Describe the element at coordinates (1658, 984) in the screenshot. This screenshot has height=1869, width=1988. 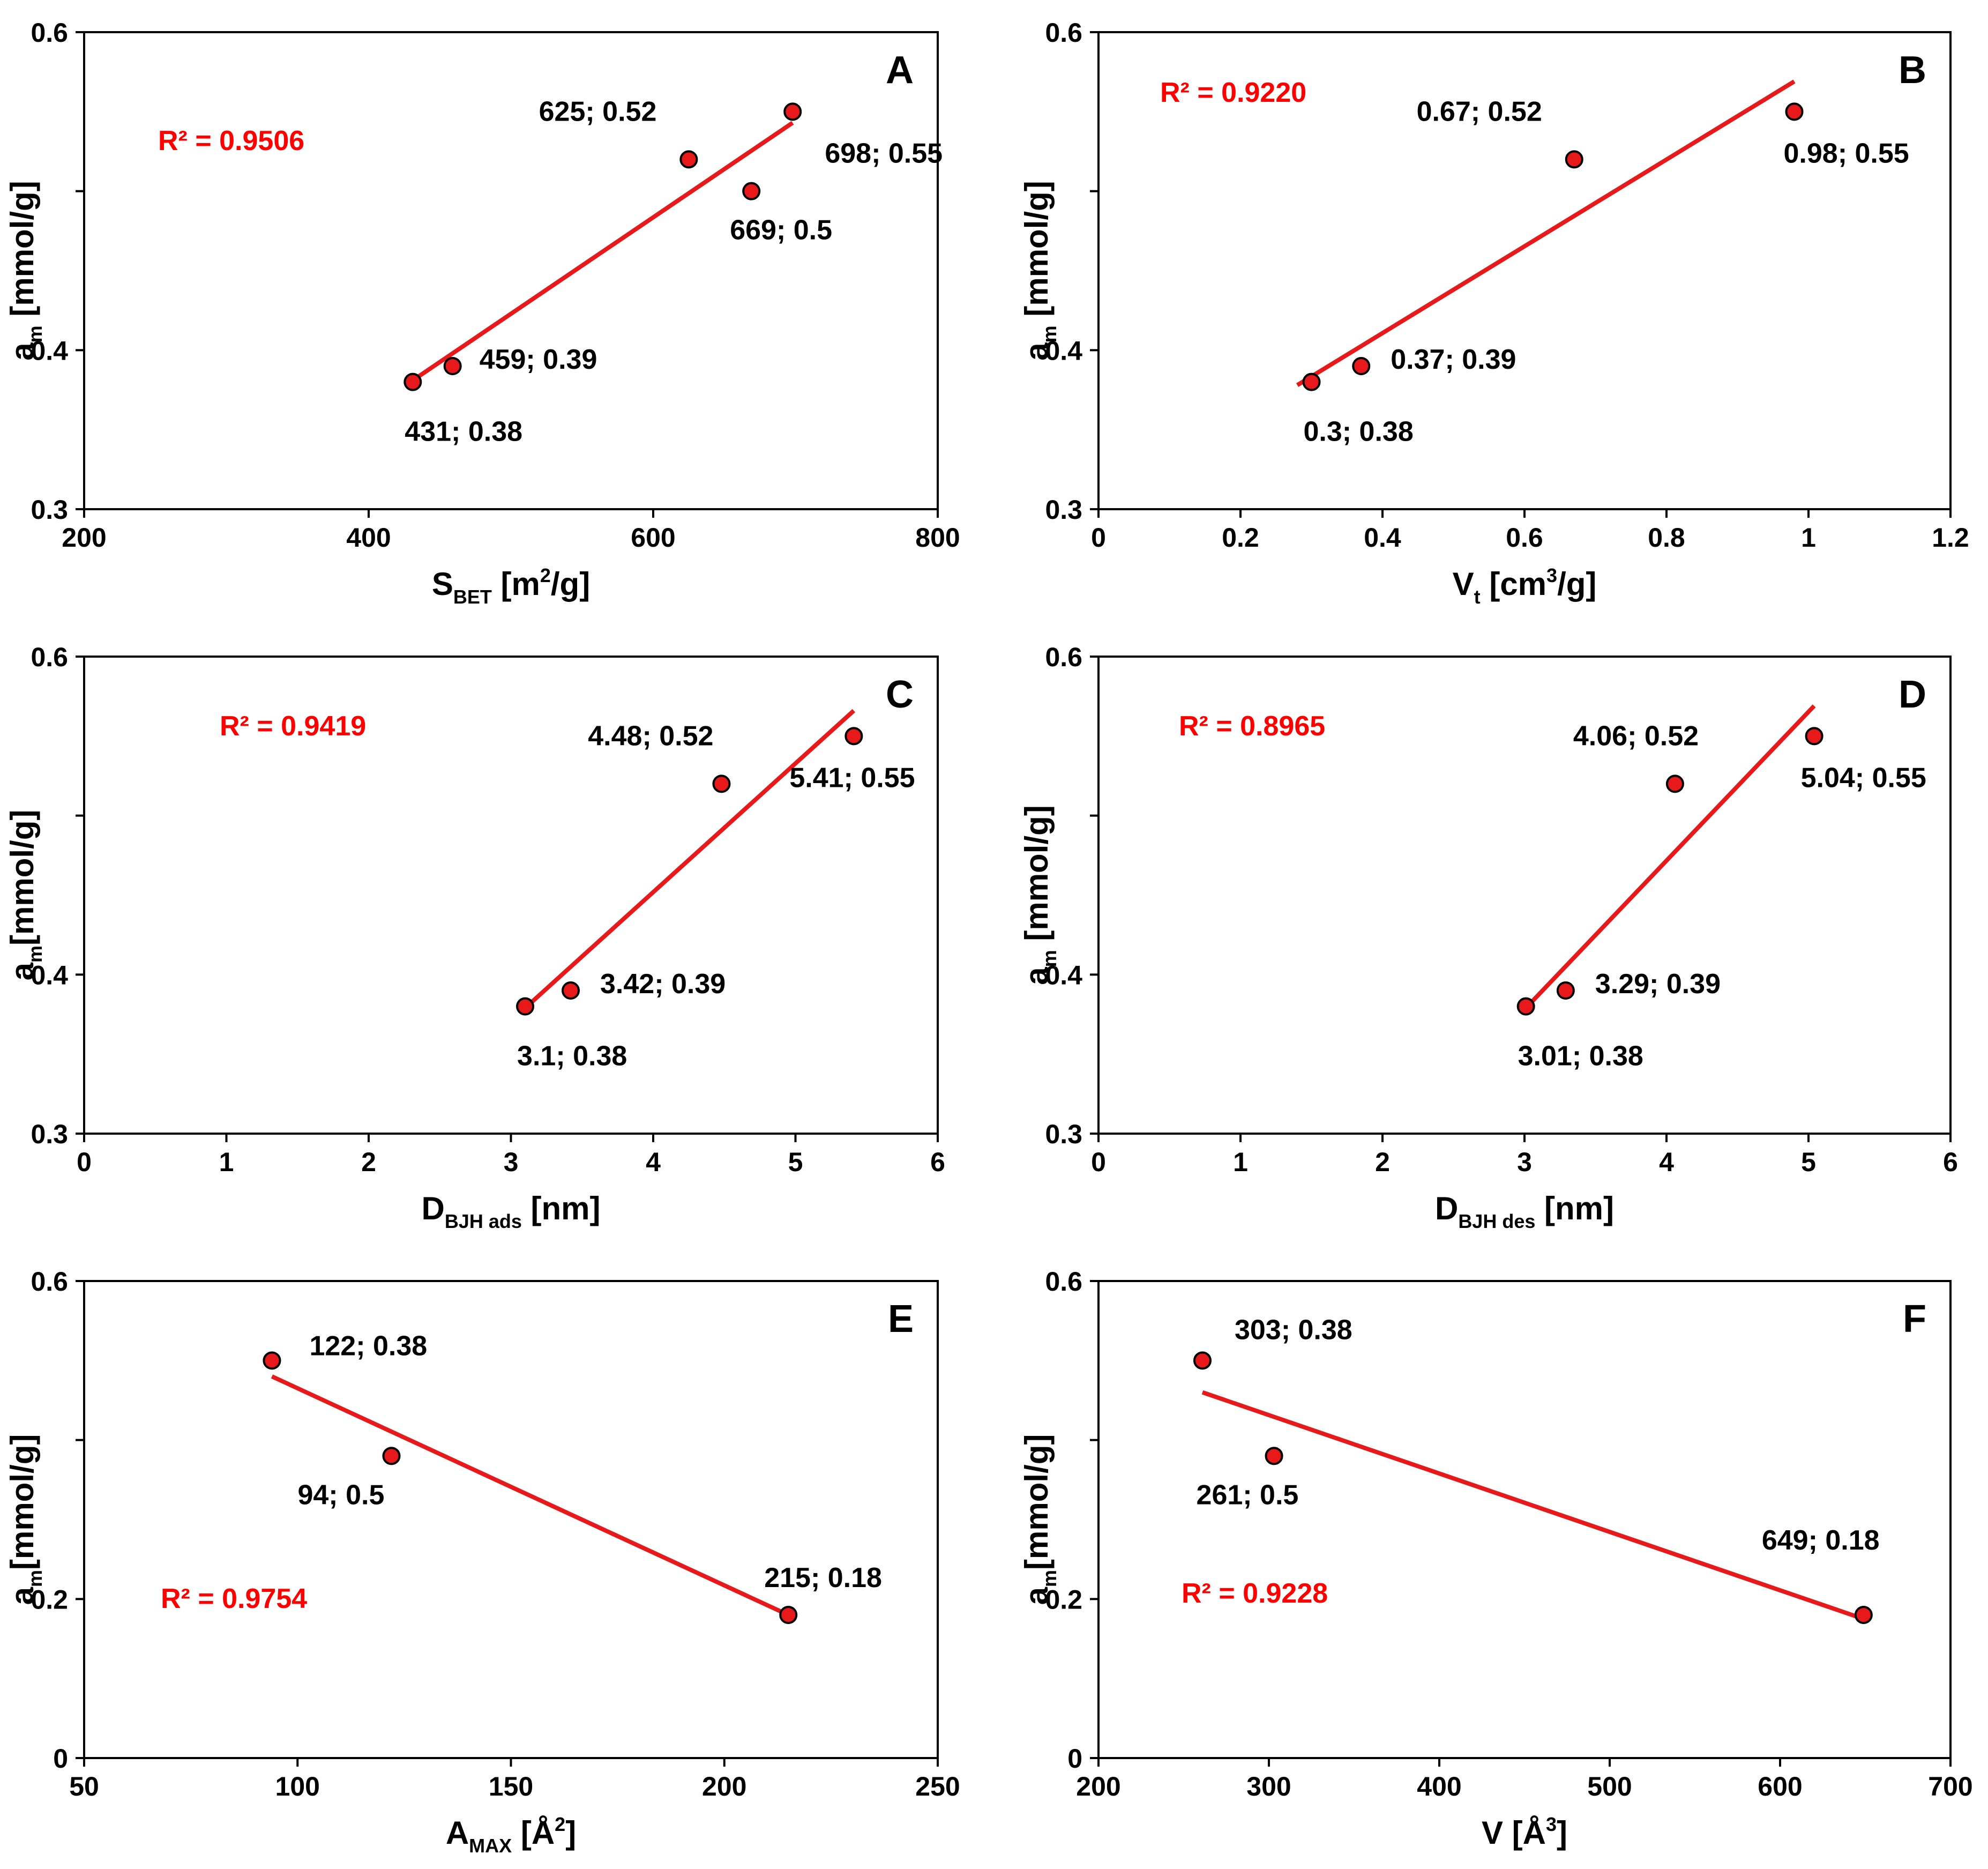
I see `point-label: 3.29; 0.39` at that location.